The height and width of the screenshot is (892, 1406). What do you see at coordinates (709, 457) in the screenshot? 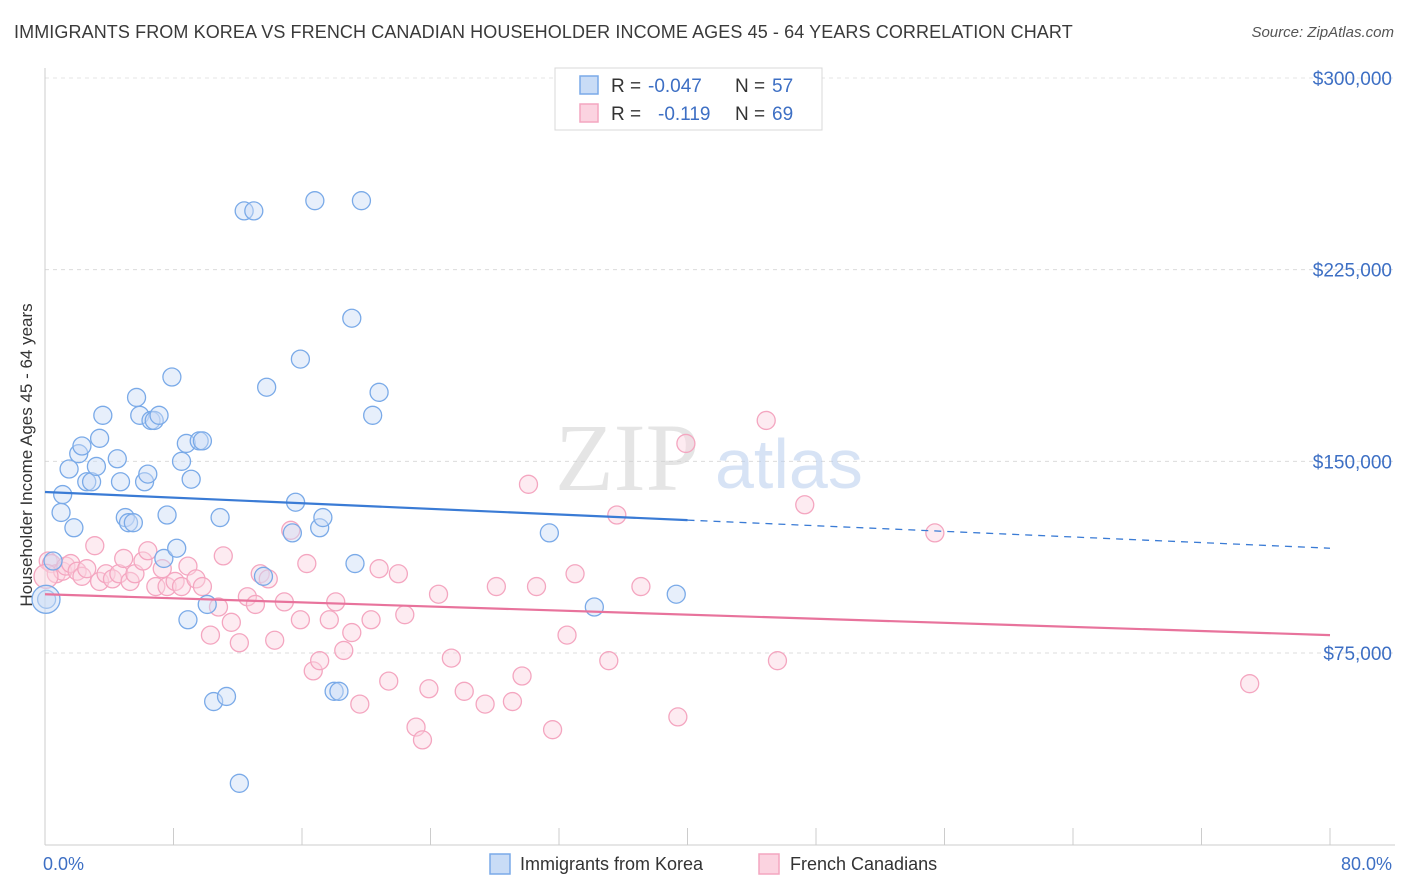
I see `watermark: ZIP atlas` at bounding box center [709, 457].